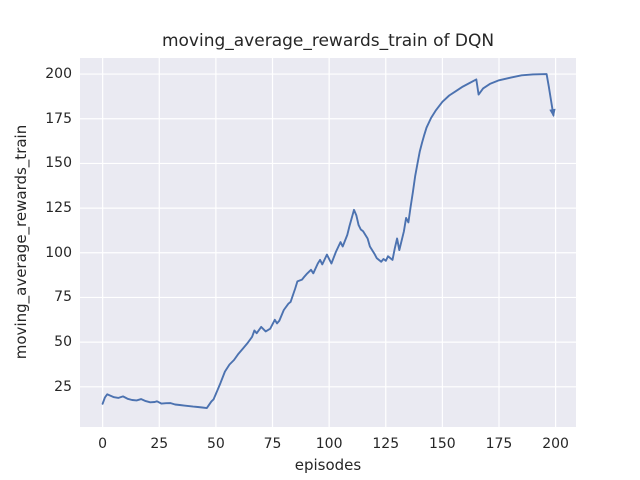 This screenshot has height=480, width=640. I want to click on y-tick-label: 25, so click(63, 386).